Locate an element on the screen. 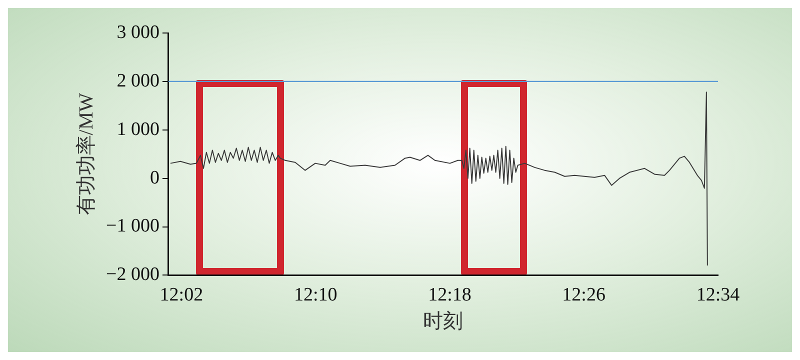 This screenshot has width=800, height=360. x-tick-label: 12:18 is located at coordinates (450, 295).